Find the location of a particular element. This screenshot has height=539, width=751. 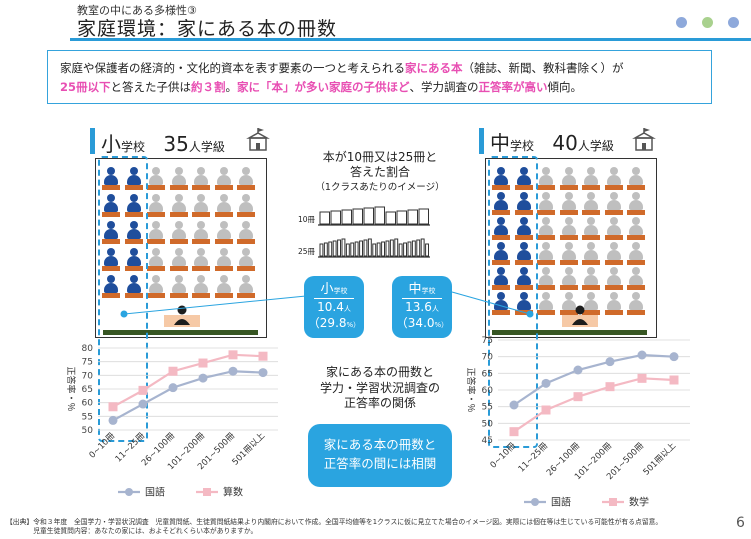

book-row-25-label: 25冊 is located at coordinates (307, 251).